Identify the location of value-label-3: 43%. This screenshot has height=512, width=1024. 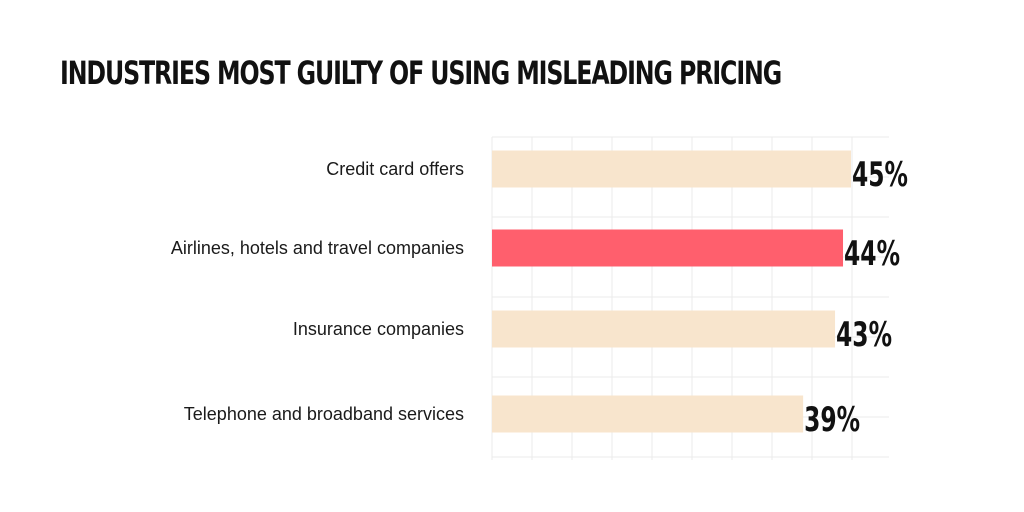
(864, 335).